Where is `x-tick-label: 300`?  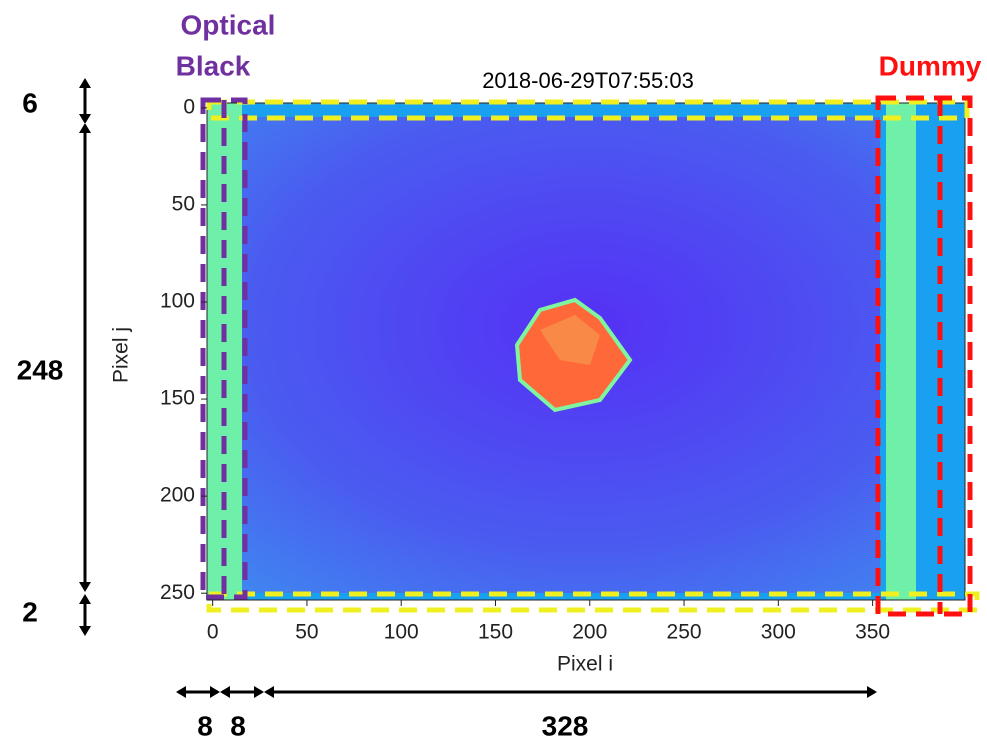 x-tick-label: 300 is located at coordinates (778, 632).